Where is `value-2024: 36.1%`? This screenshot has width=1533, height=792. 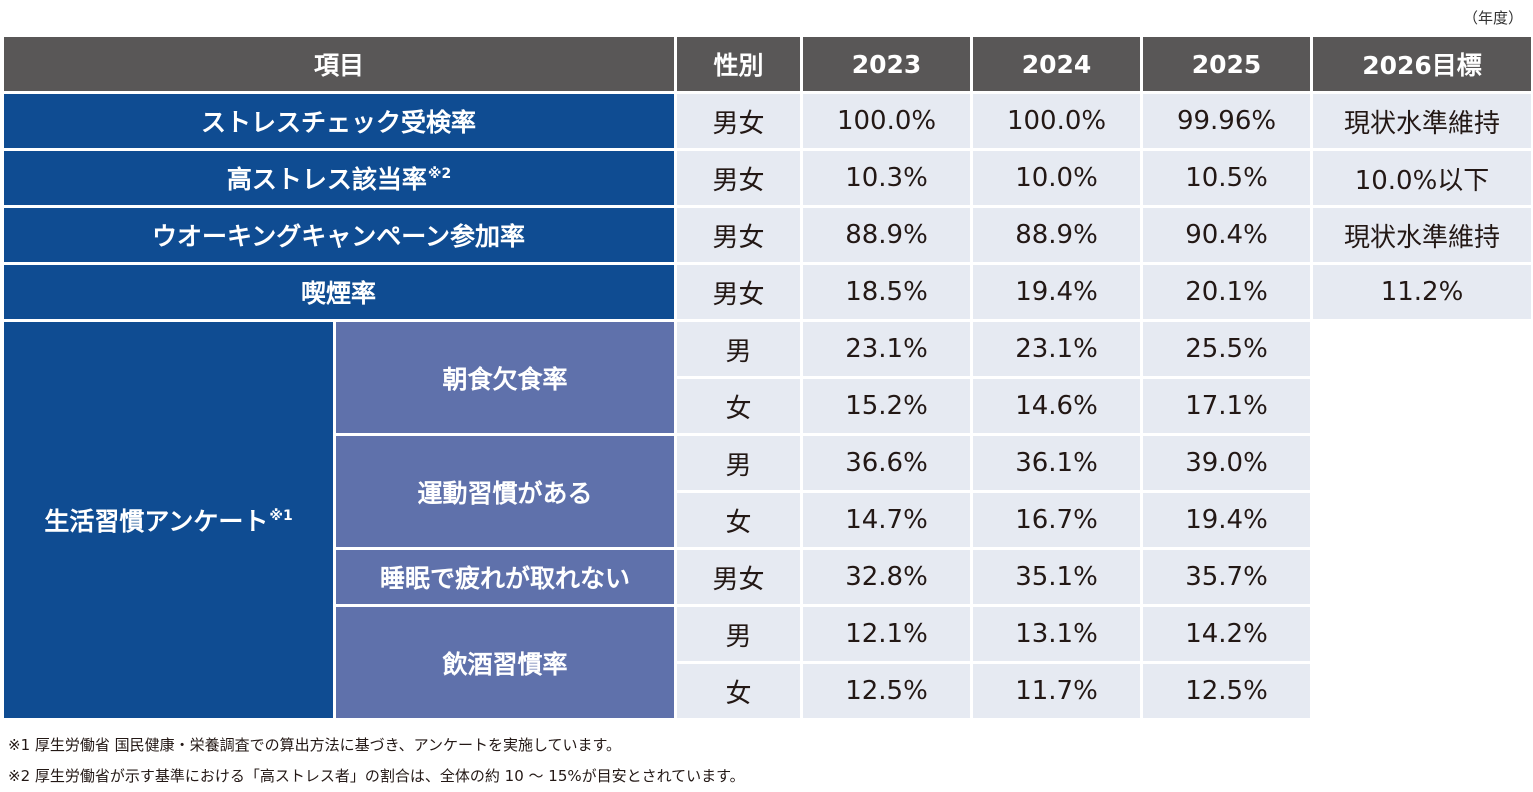
value-2024: 36.1% is located at coordinates (1057, 463).